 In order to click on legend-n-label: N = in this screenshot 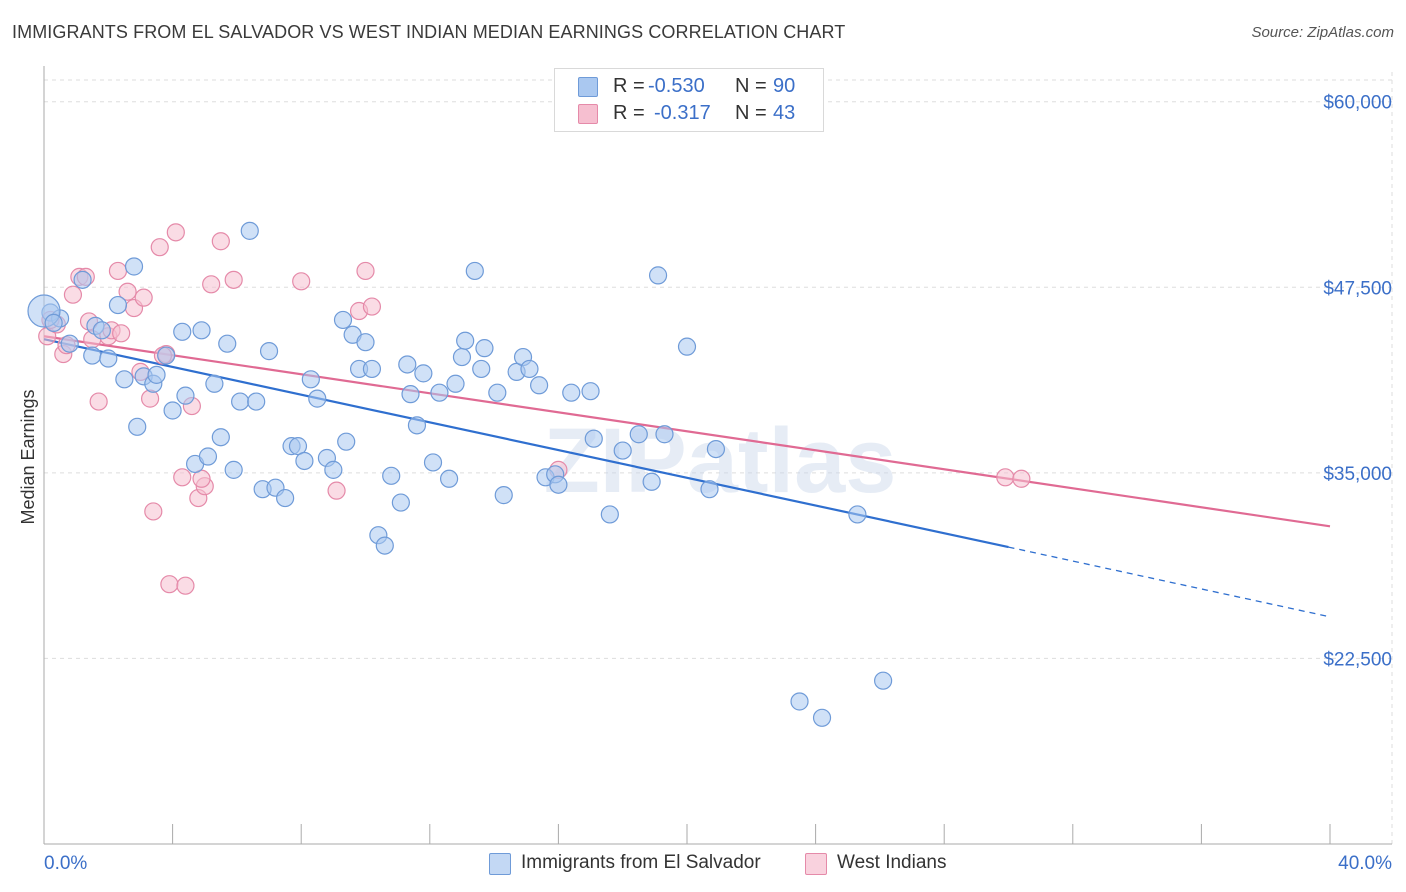, I will do `click(751, 86)`.